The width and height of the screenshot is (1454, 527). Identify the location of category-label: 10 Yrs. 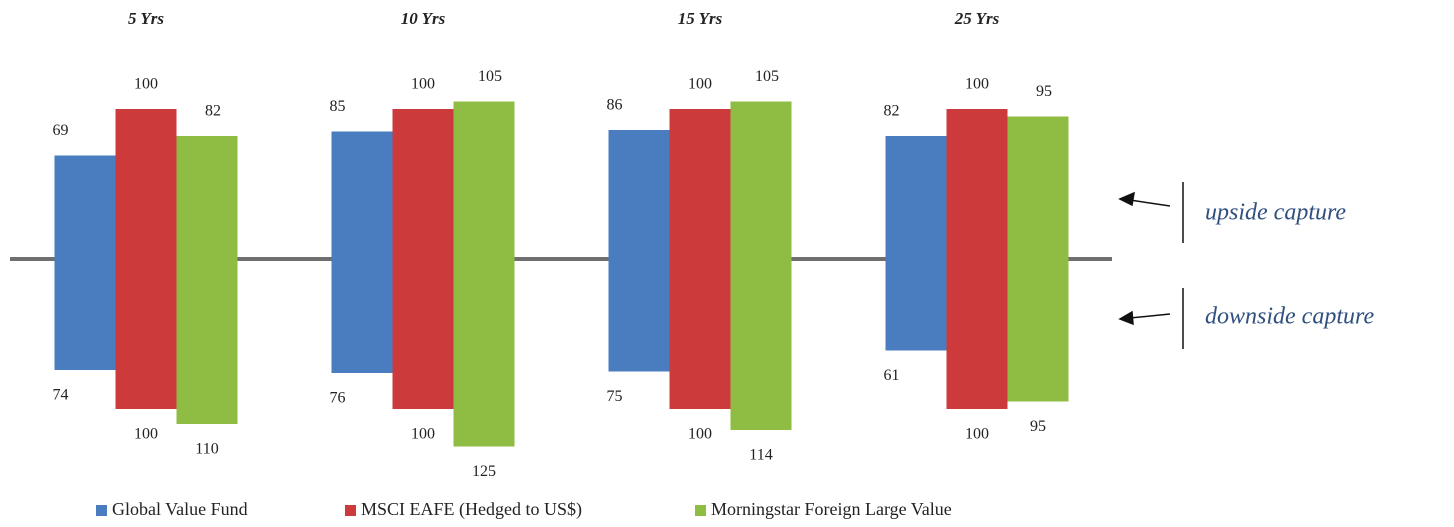
(423, 18).